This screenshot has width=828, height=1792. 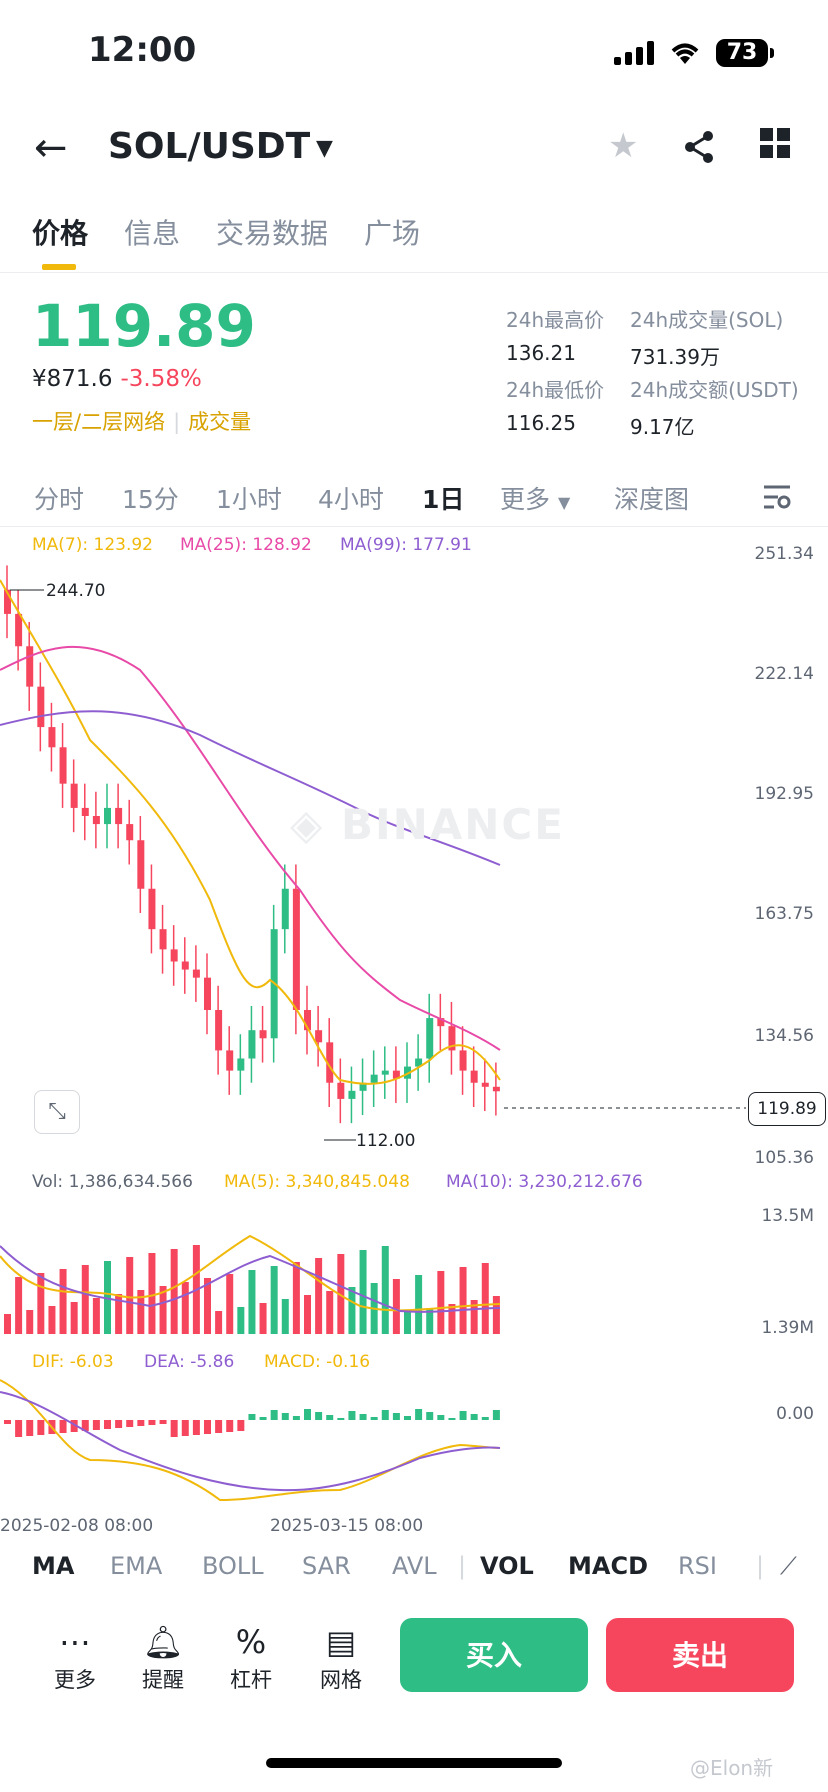 What do you see at coordinates (494, 1655) in the screenshot?
I see `buy-button: 买入` at bounding box center [494, 1655].